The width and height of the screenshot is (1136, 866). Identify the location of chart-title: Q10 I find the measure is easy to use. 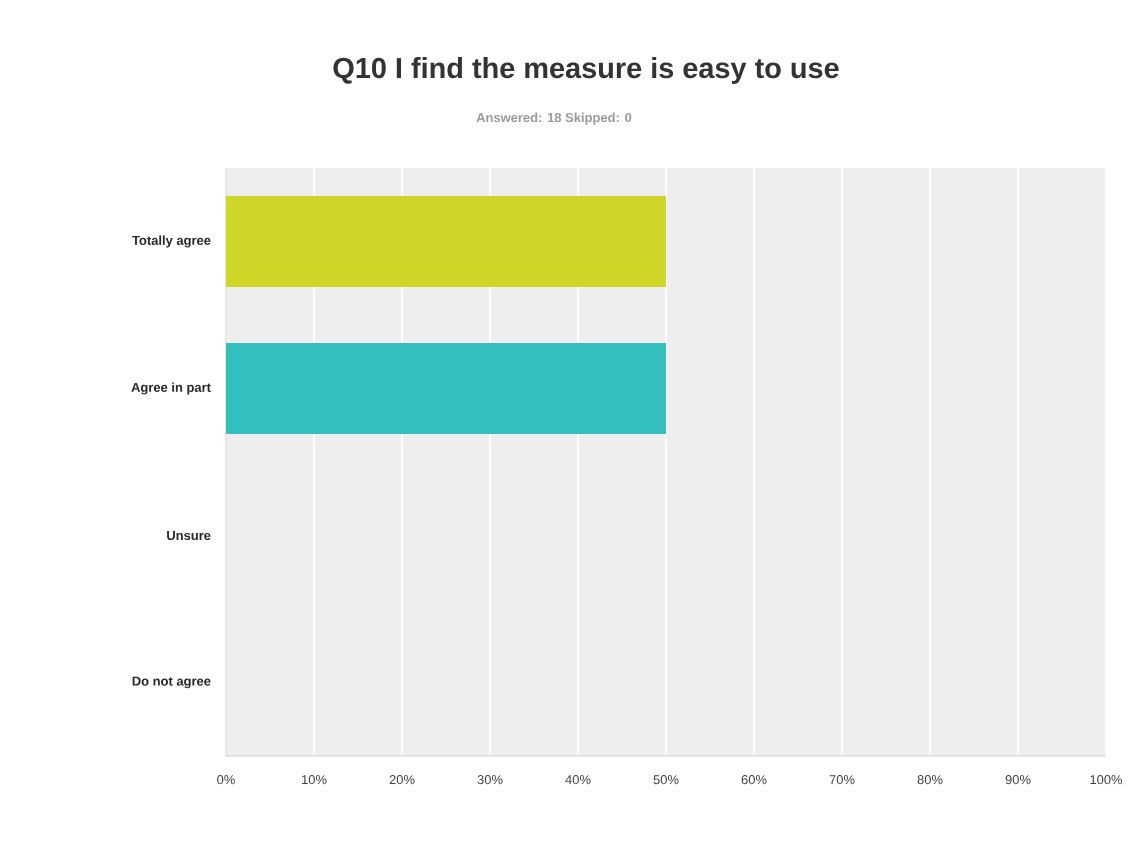
(586, 70).